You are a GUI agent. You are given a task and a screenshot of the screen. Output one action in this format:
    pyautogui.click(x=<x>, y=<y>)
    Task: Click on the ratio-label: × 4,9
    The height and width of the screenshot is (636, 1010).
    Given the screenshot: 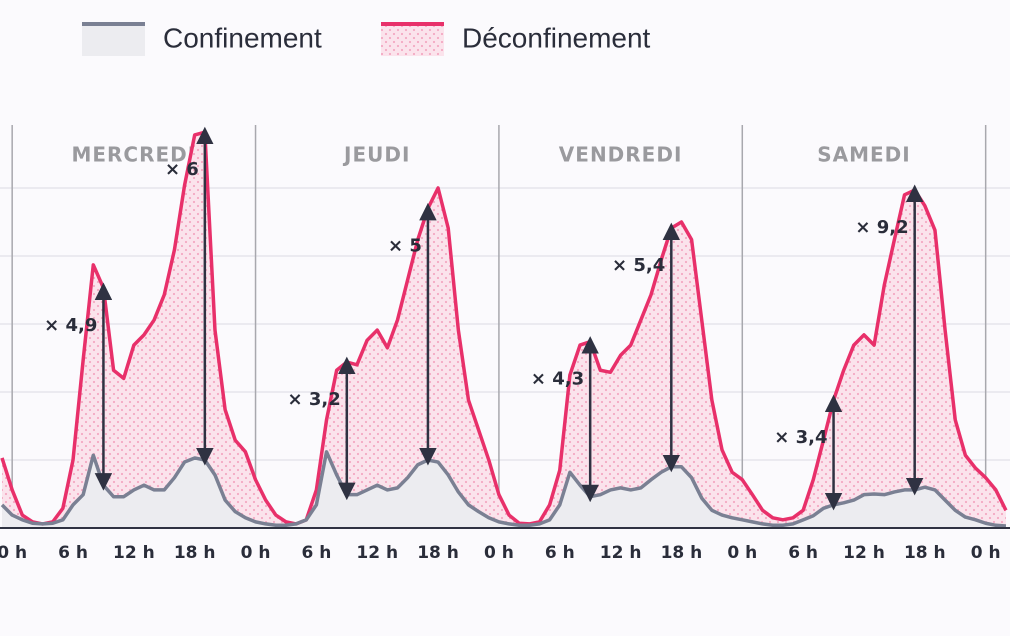 What is the action you would take?
    pyautogui.click(x=70, y=325)
    